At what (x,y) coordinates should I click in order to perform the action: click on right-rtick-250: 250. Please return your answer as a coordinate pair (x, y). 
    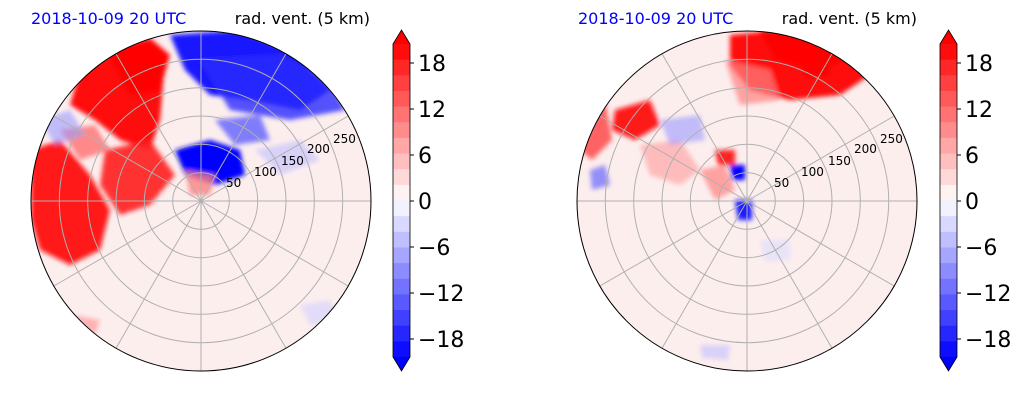
    Looking at the image, I should click on (891, 139).